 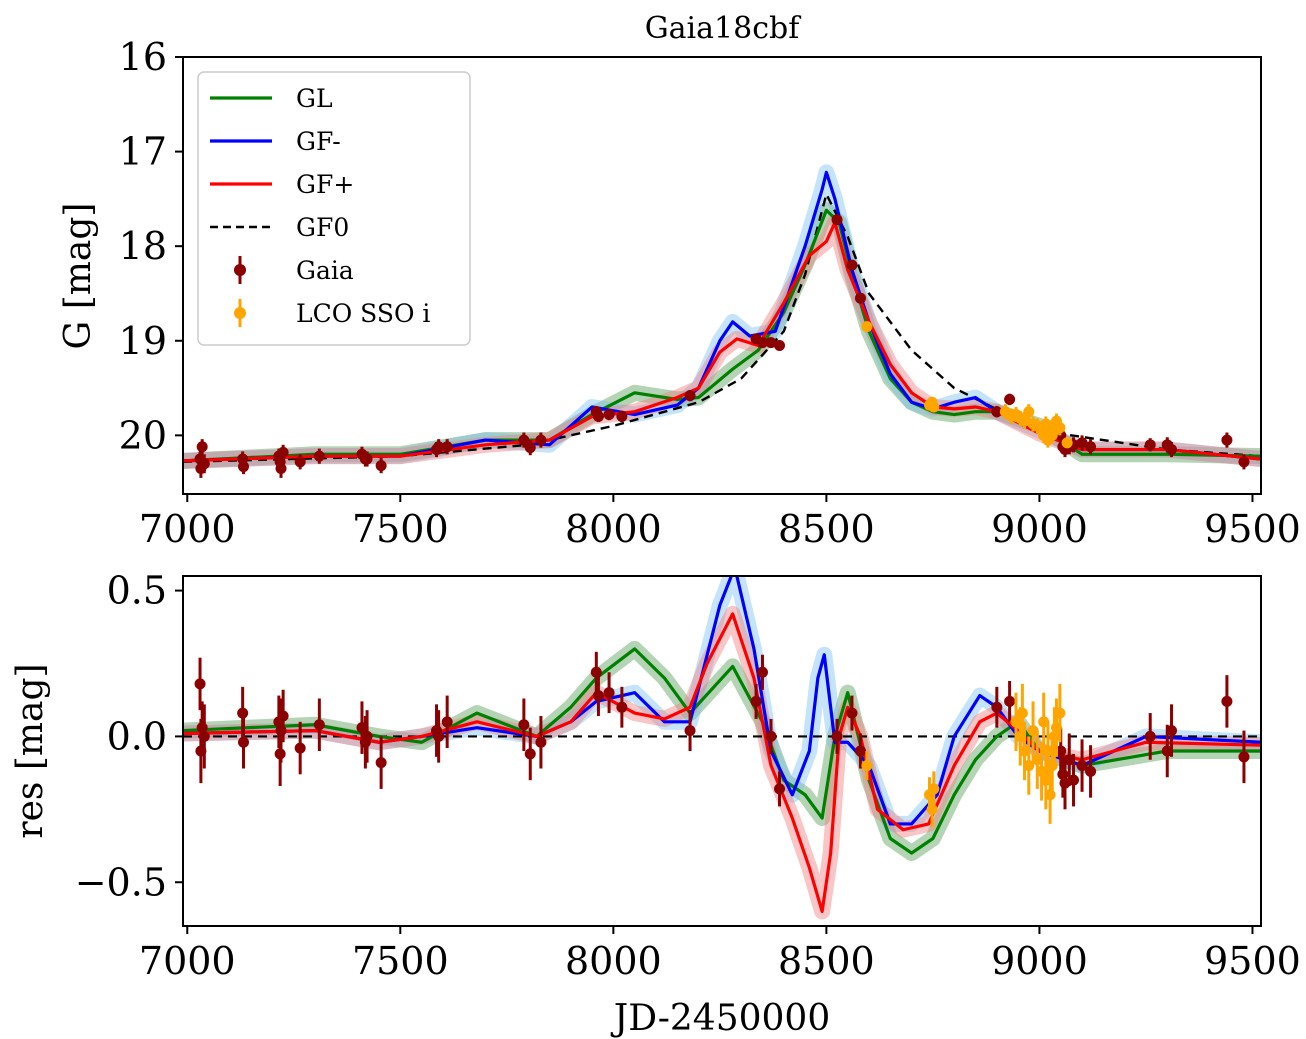 What do you see at coordinates (143, 246) in the screenshot?
I see `top-y-tick-label: 18` at bounding box center [143, 246].